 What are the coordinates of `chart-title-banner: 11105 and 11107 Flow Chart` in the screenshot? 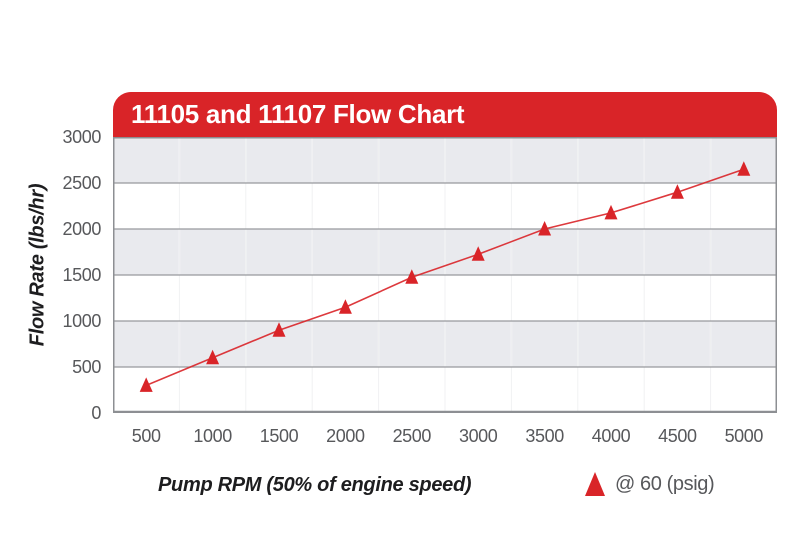 It's located at (445, 114).